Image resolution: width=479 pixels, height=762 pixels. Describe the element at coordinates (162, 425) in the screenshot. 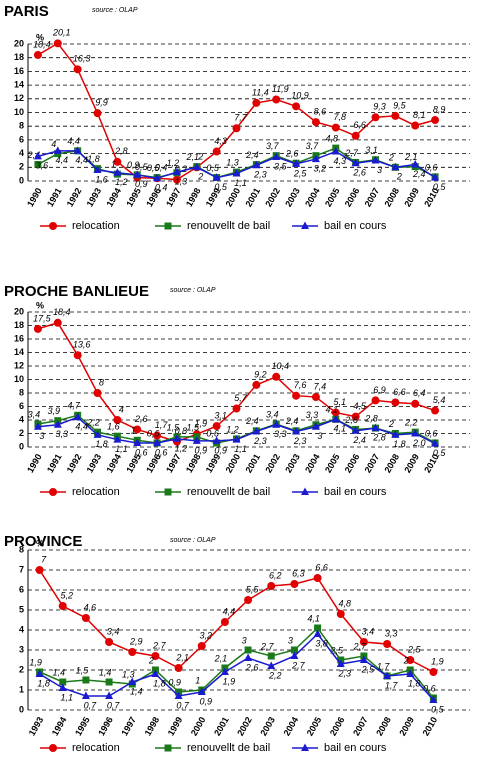

I see `data-label: 1,7` at that location.